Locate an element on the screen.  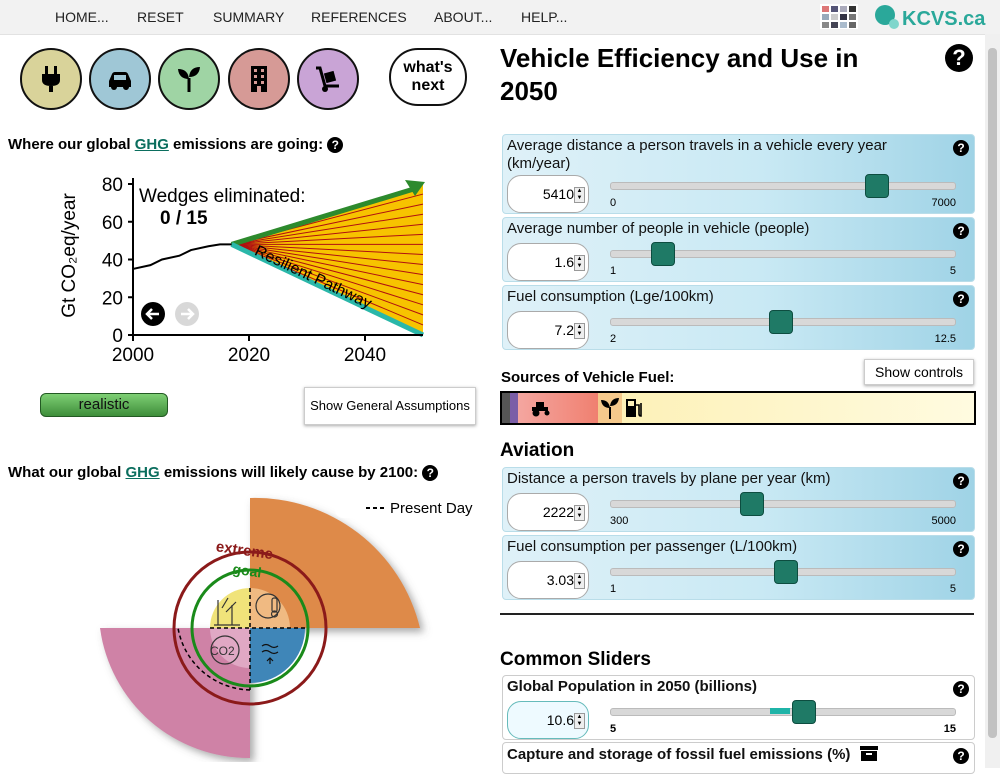
aviation-heading: Aviation is located at coordinates (537, 450).